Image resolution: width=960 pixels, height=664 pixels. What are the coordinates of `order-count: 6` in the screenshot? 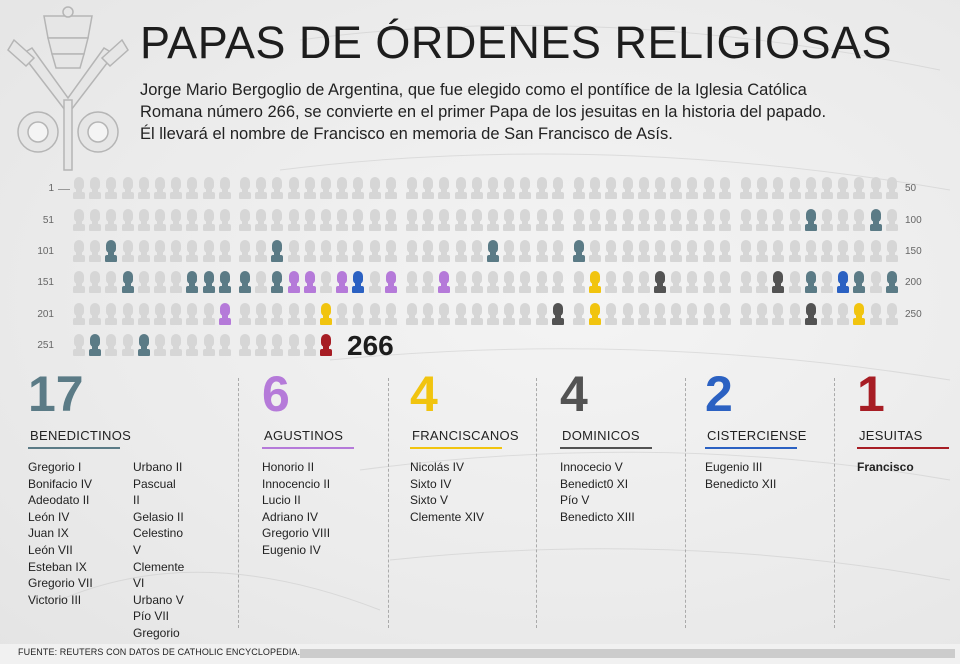 It's located at (276, 394).